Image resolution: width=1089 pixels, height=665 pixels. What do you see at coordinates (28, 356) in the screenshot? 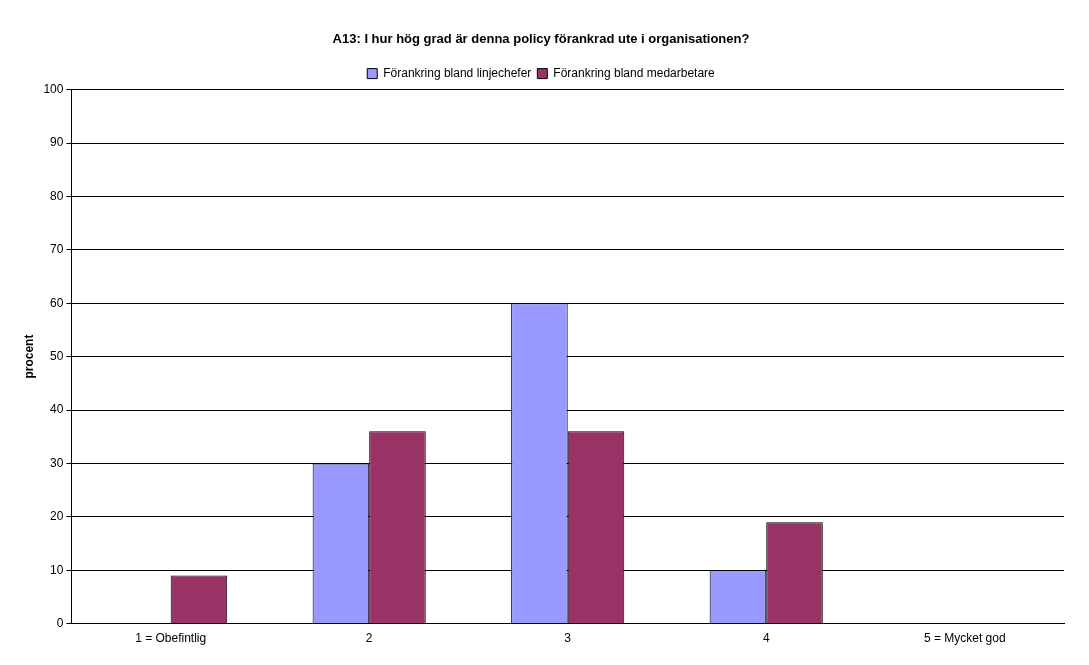
I see `y-axis-title: procent` at bounding box center [28, 356].